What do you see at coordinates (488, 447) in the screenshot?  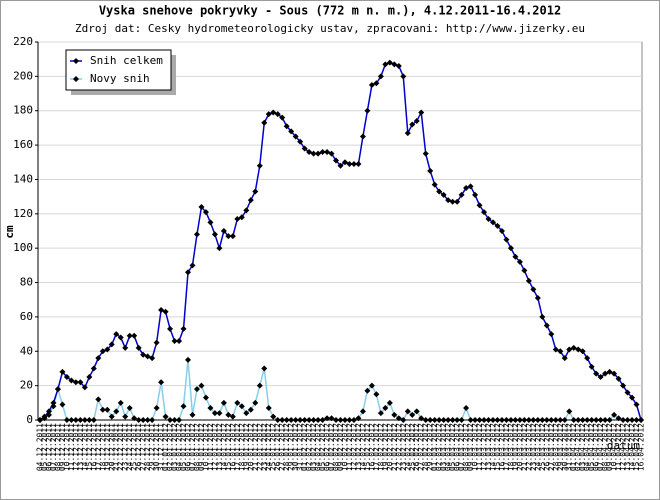 I see `x-tick-label: 13.03.2012` at bounding box center [488, 447].